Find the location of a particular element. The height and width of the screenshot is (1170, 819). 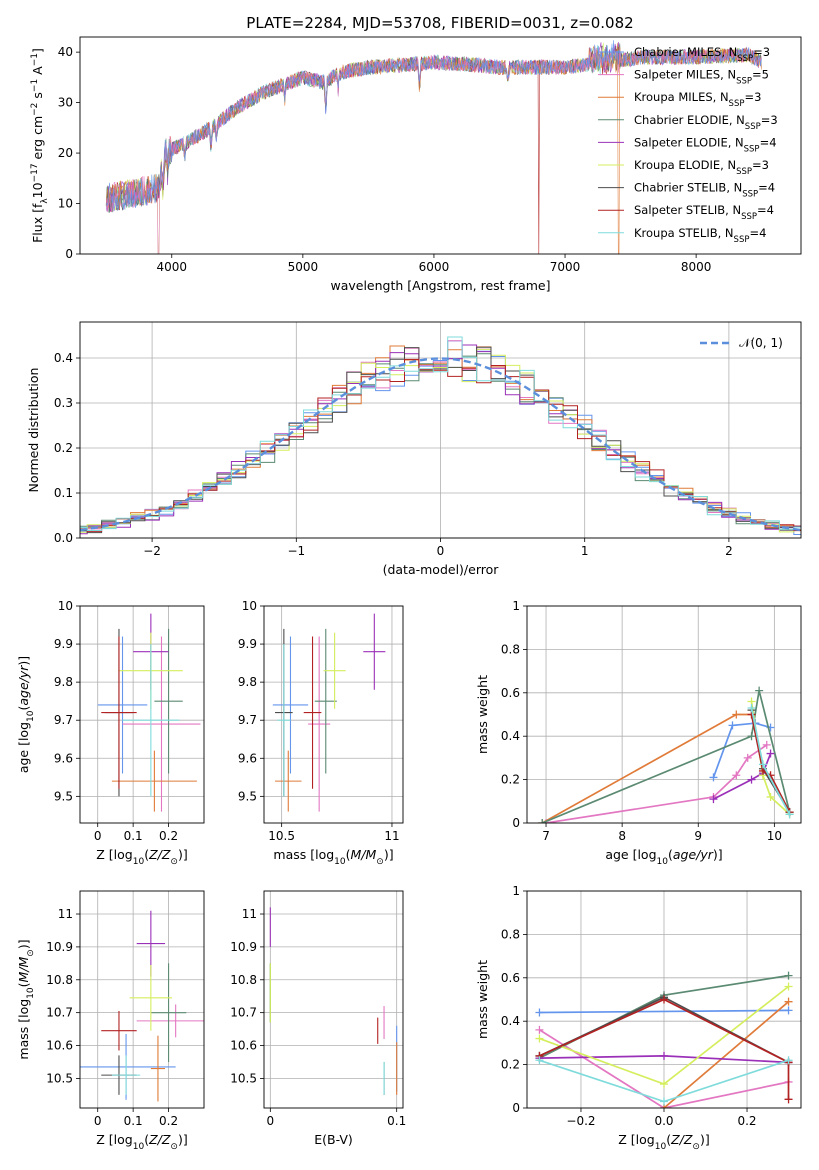

legend-text: Salpeter ELODIE, N is located at coordinates (689, 142).